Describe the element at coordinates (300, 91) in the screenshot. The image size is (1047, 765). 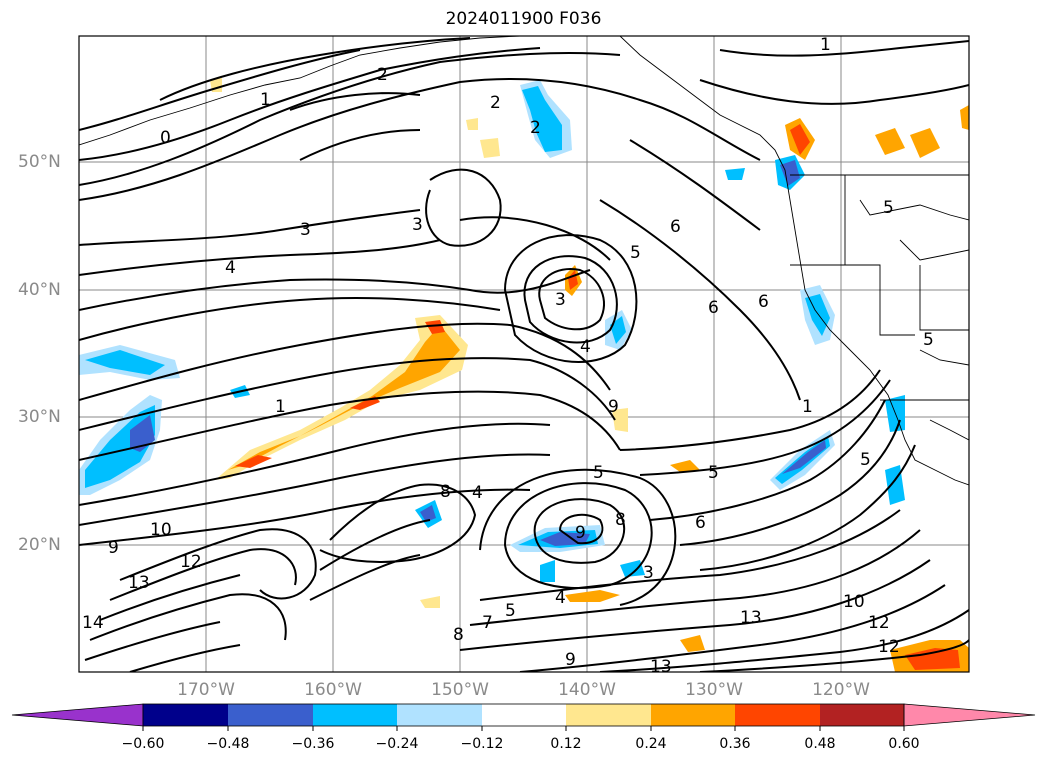
I see `coast-alaska-aleutians` at that location.